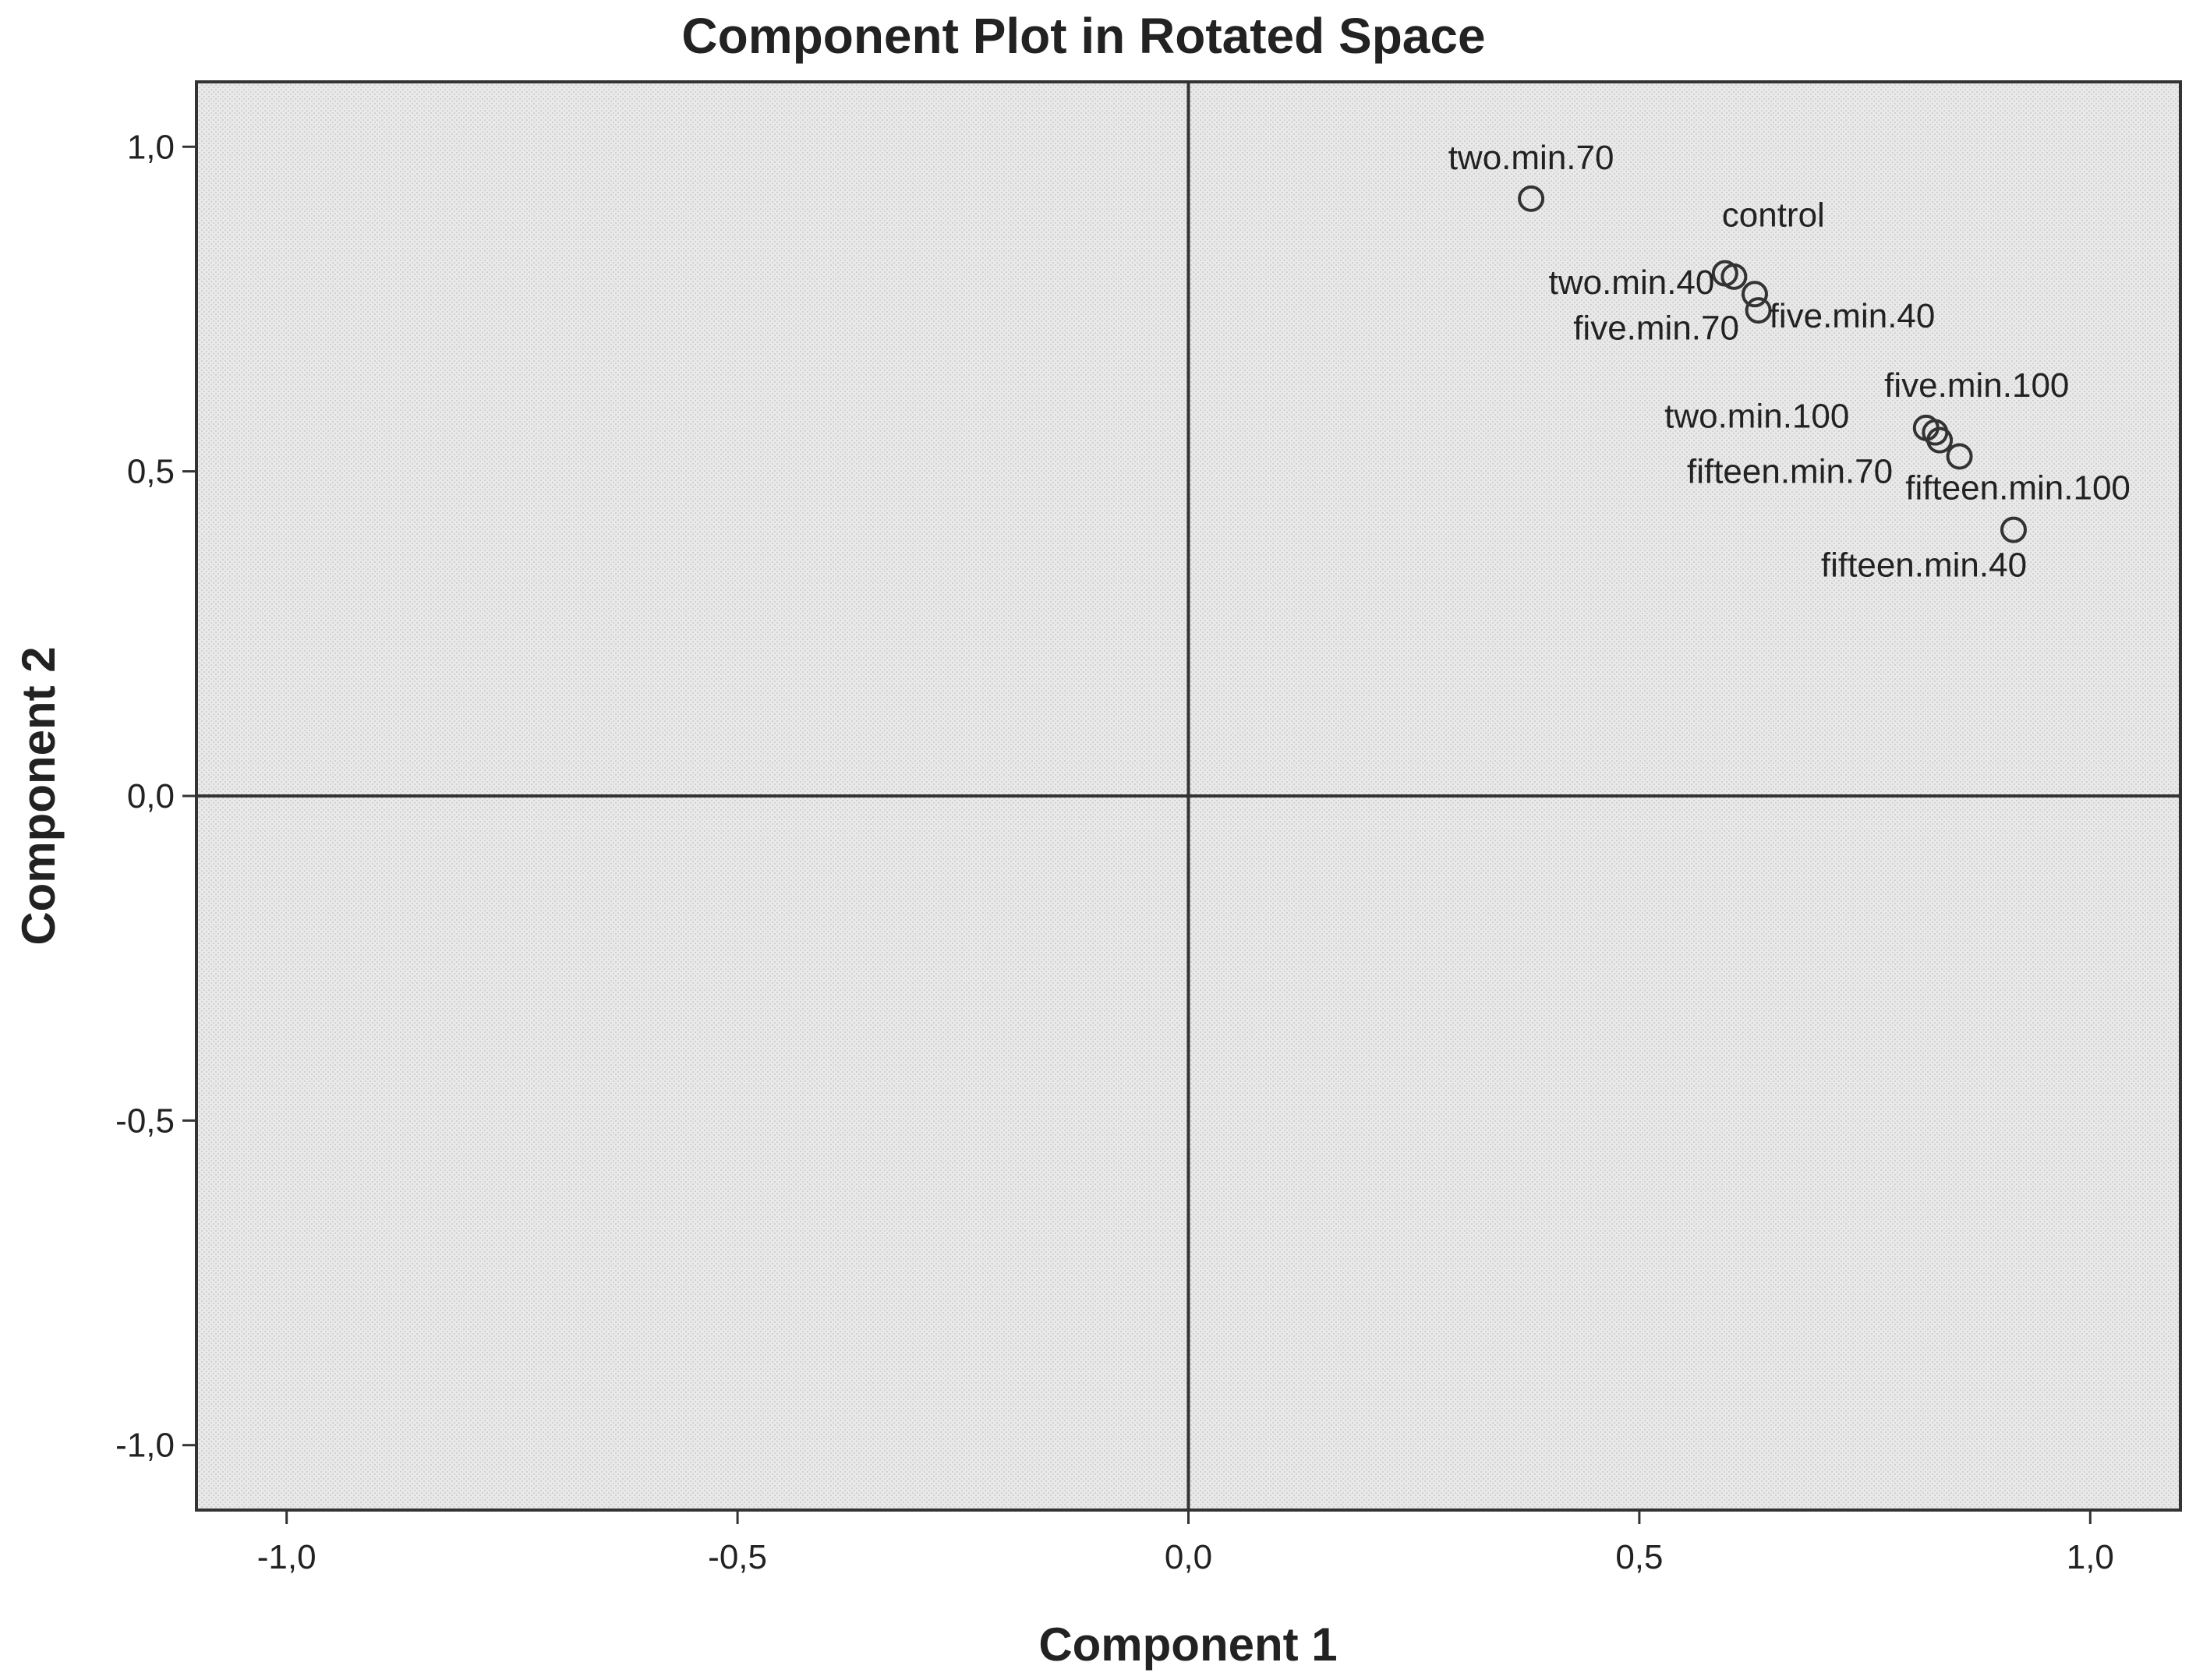  Describe the element at coordinates (39, 795) in the screenshot. I see `y-axis-label: Component 2` at that location.